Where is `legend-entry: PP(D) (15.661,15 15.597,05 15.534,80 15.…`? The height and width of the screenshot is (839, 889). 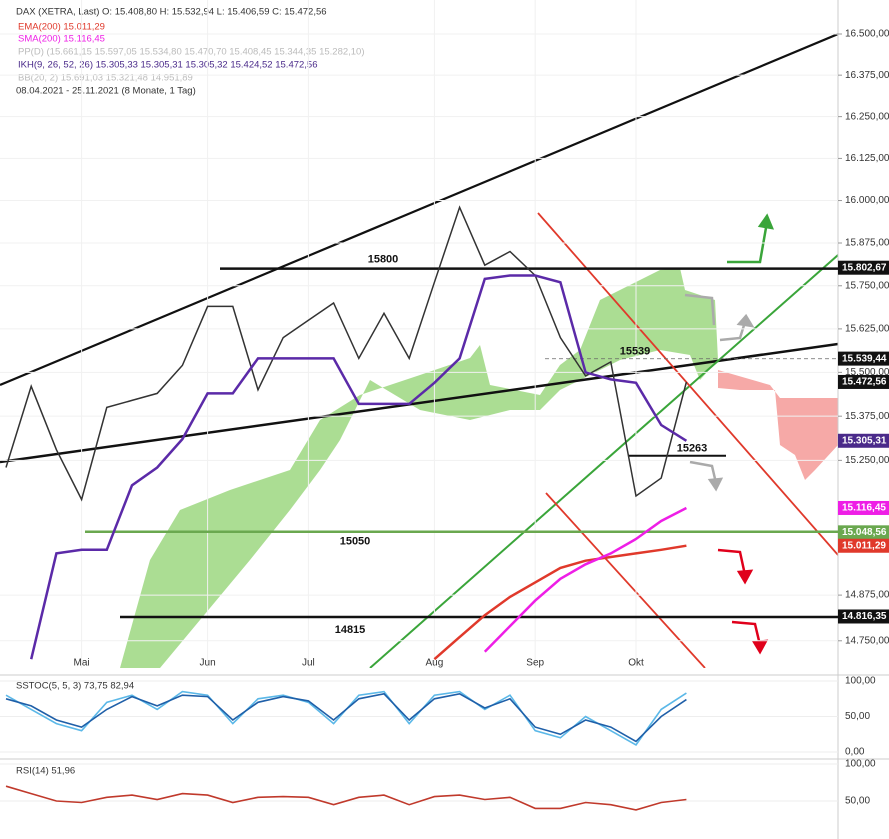 legend-entry: PP(D) (15.661,15 15.597,05 15.534,80 15.… is located at coordinates (191, 52).